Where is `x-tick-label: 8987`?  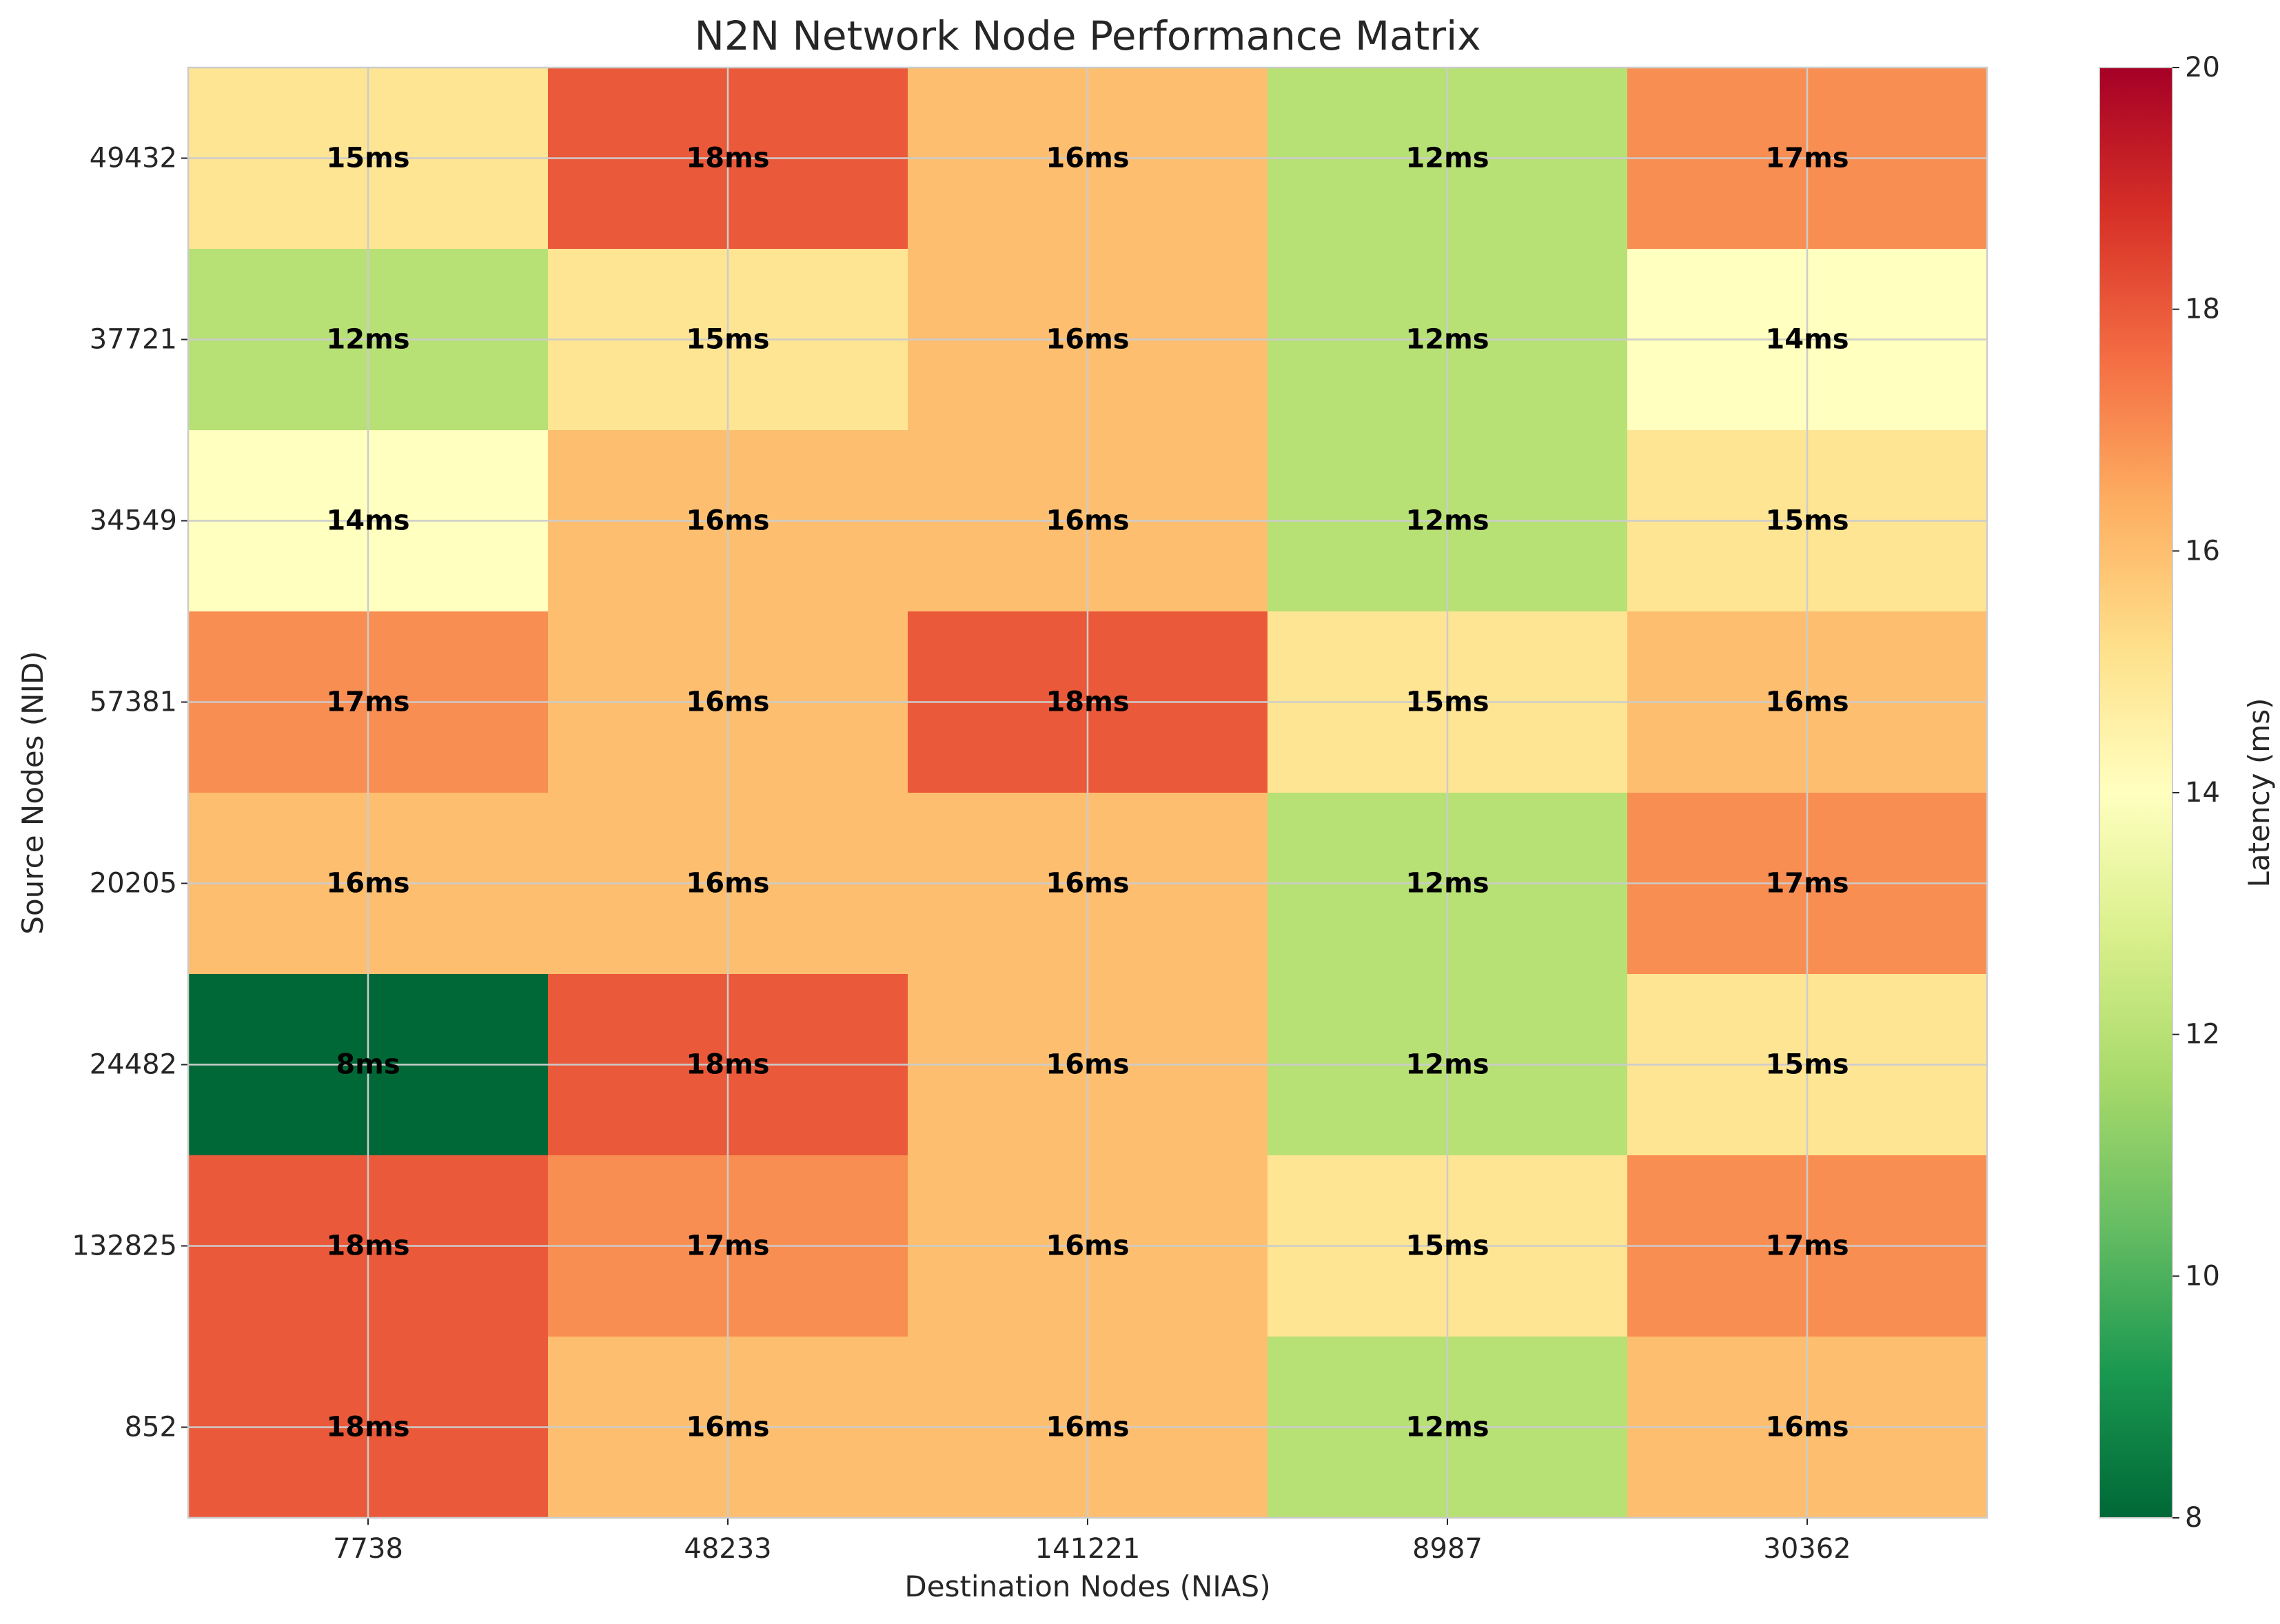 x-tick-label: 8987 is located at coordinates (1448, 1549).